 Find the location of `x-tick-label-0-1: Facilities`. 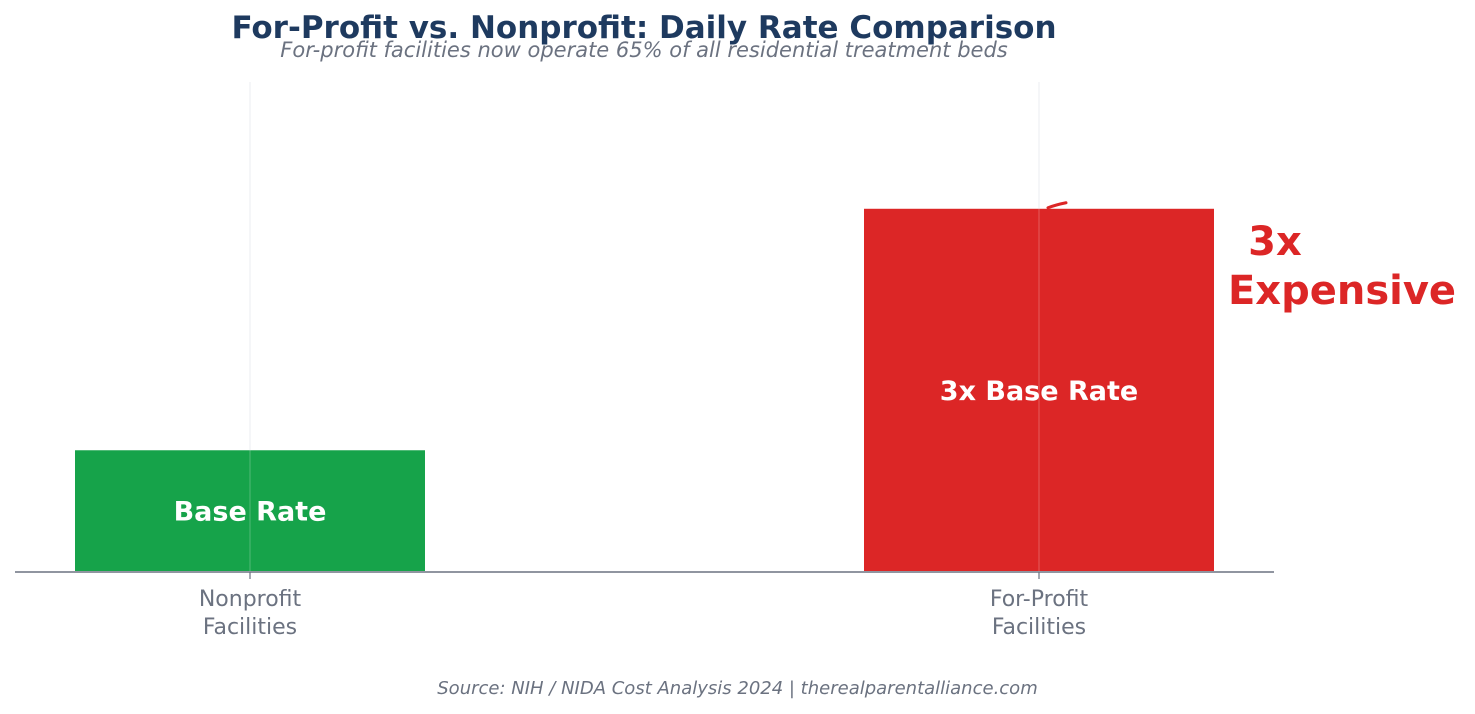

x-tick-label-0-1: Facilities is located at coordinates (250, 627).